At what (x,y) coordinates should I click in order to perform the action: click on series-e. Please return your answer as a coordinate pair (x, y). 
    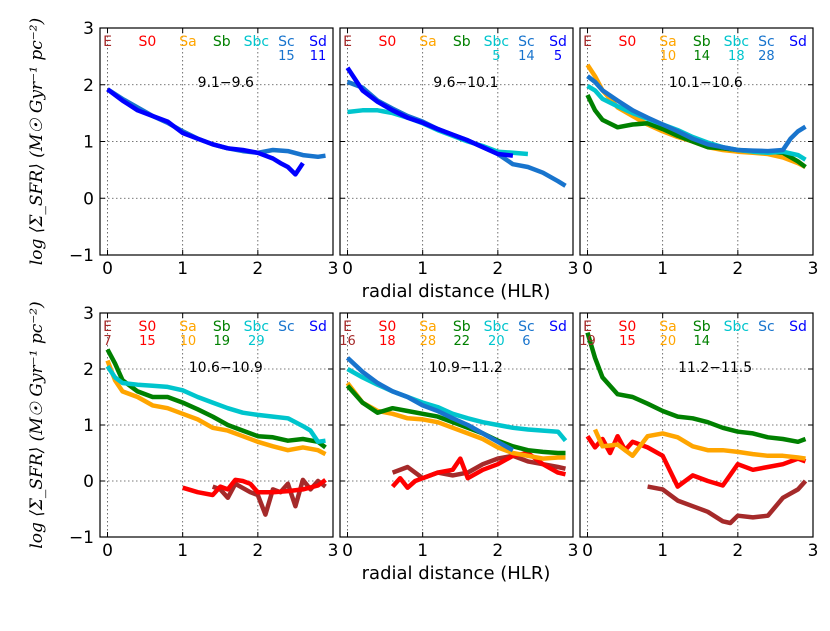
    Looking at the image, I should click on (727, 502).